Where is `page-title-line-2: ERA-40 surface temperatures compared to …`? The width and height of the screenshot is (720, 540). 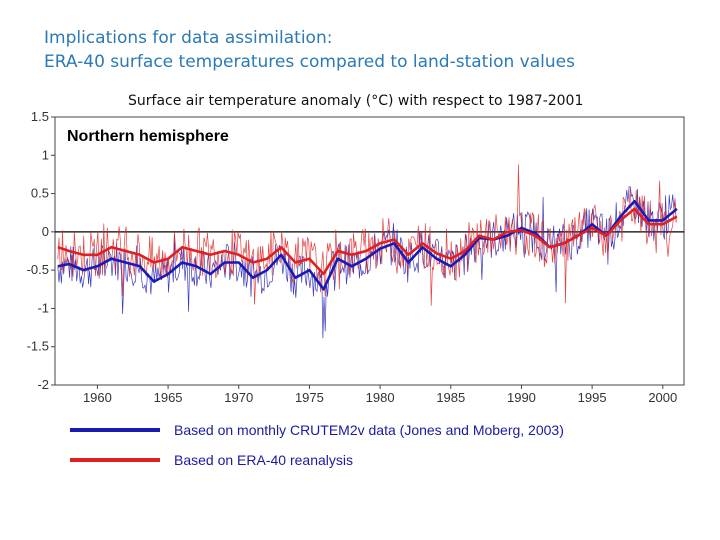 page-title-line-2: ERA-40 surface temperatures compared to … is located at coordinates (309, 62).